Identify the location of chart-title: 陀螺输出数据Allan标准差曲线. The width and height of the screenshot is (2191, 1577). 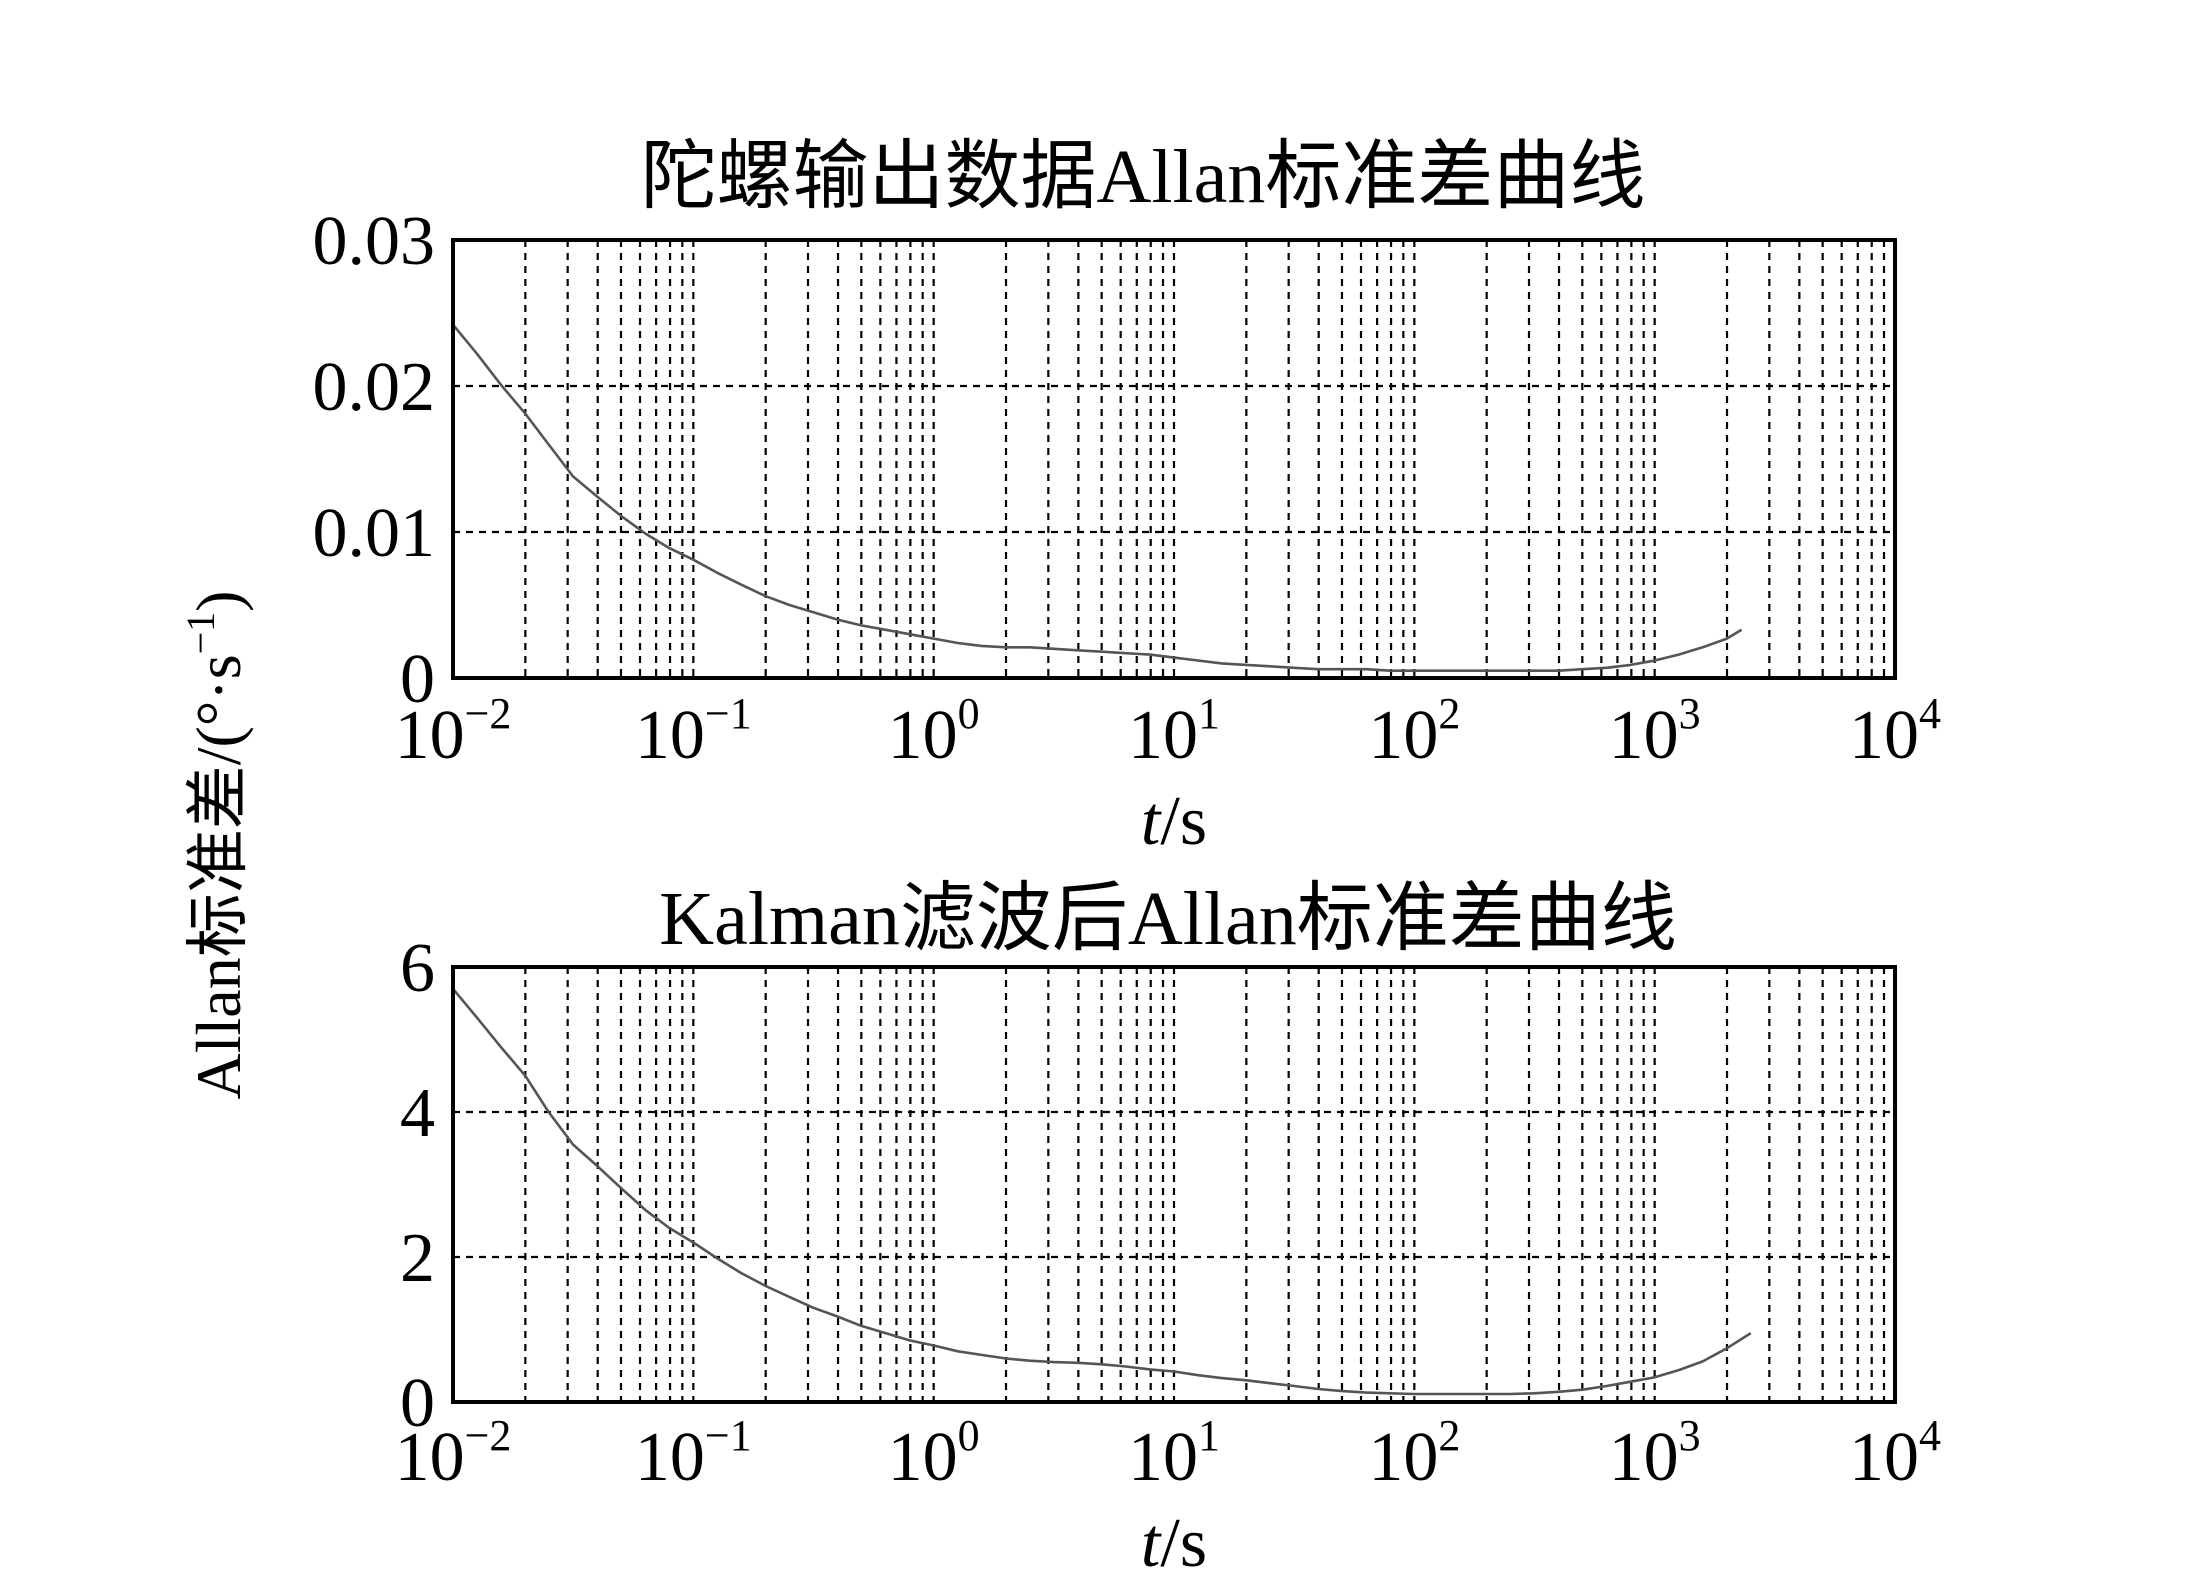
(1143, 177).